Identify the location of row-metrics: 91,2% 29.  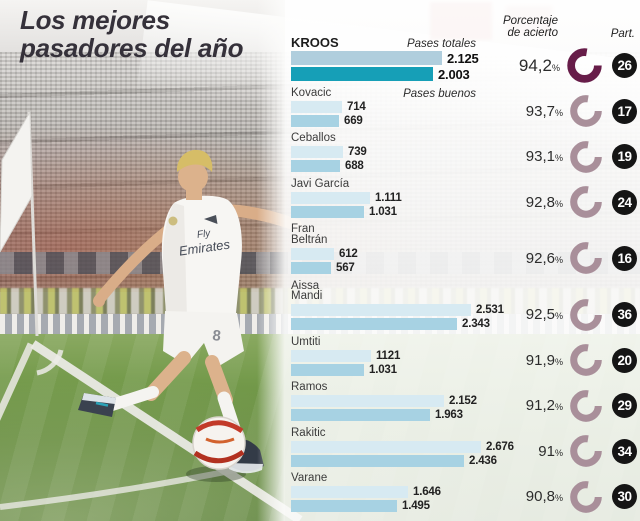
(574, 406).